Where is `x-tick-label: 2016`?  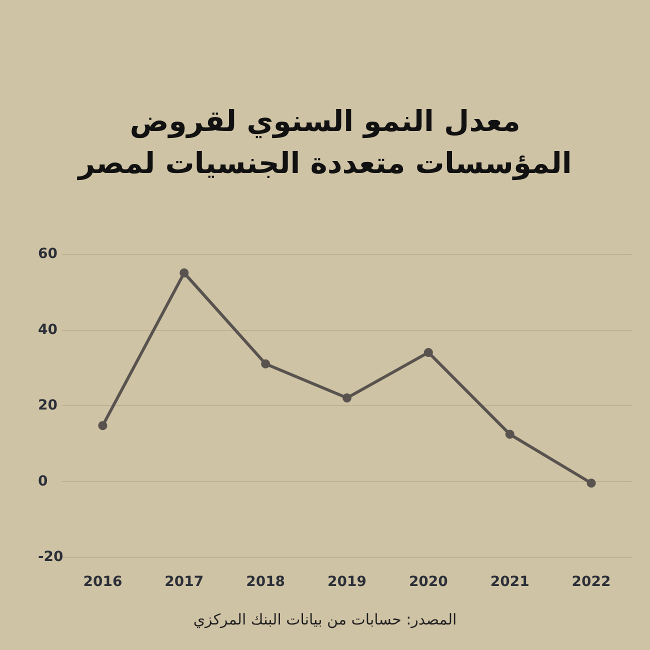 x-tick-label: 2016 is located at coordinates (102, 582).